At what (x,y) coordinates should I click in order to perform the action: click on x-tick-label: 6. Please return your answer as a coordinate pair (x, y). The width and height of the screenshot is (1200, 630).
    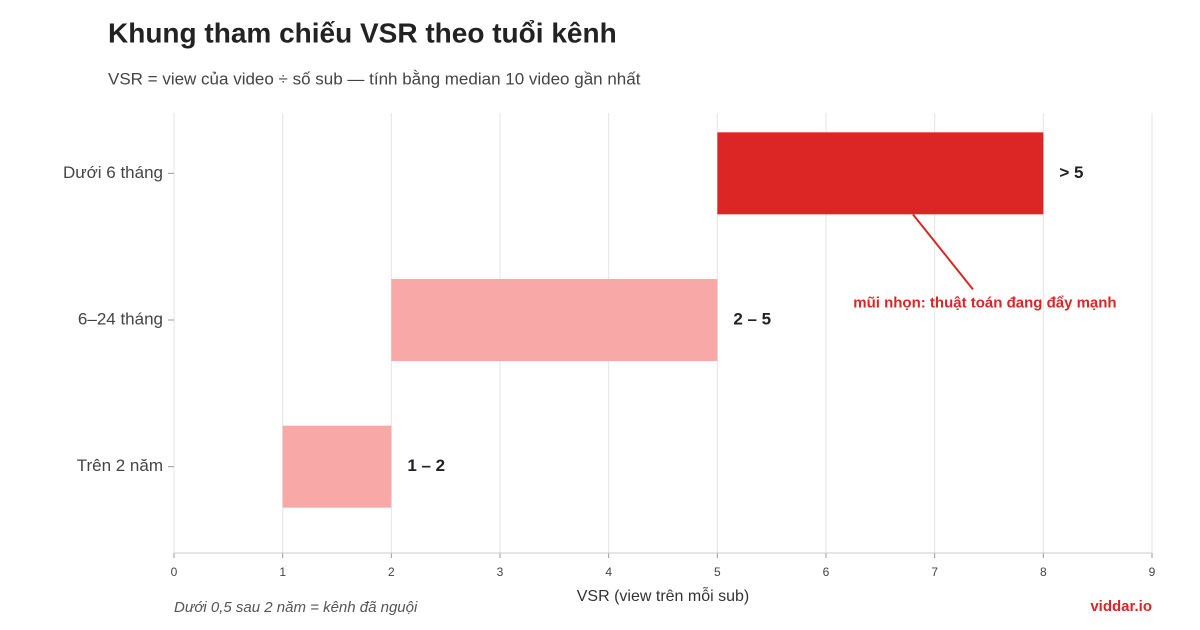
    Looking at the image, I should click on (826, 572).